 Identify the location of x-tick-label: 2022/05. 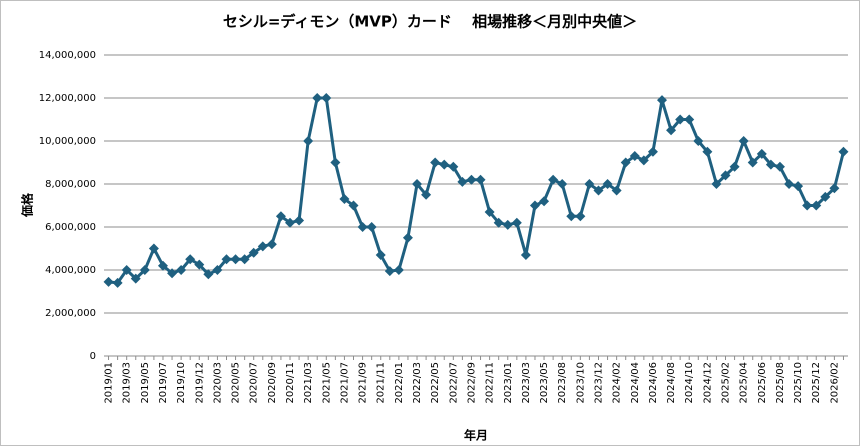
(435, 383).